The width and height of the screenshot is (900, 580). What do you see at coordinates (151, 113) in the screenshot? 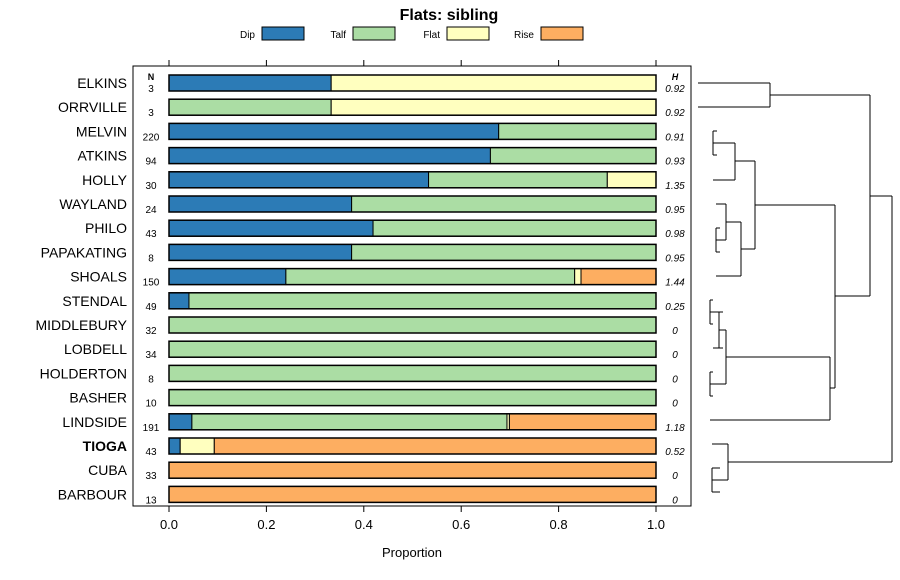
I see `row-n-value: 3` at bounding box center [151, 113].